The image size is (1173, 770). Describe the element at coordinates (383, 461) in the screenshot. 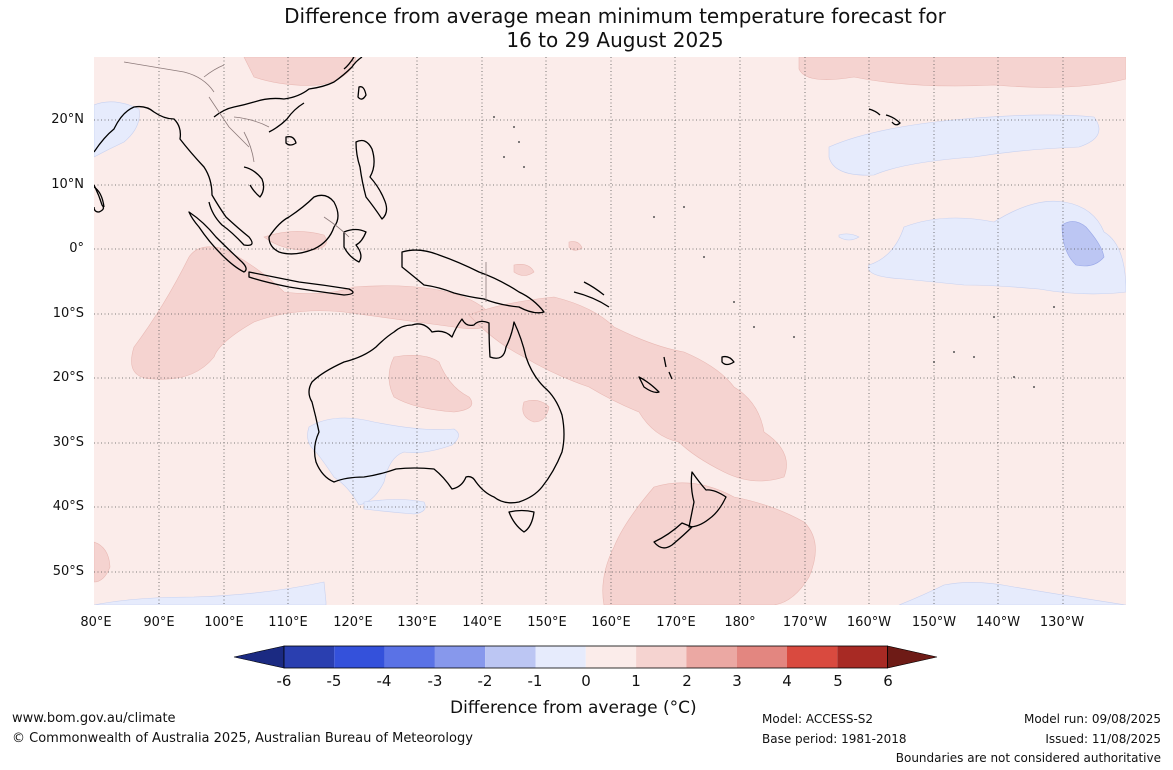

I see `cool-region-southern-australia` at that location.